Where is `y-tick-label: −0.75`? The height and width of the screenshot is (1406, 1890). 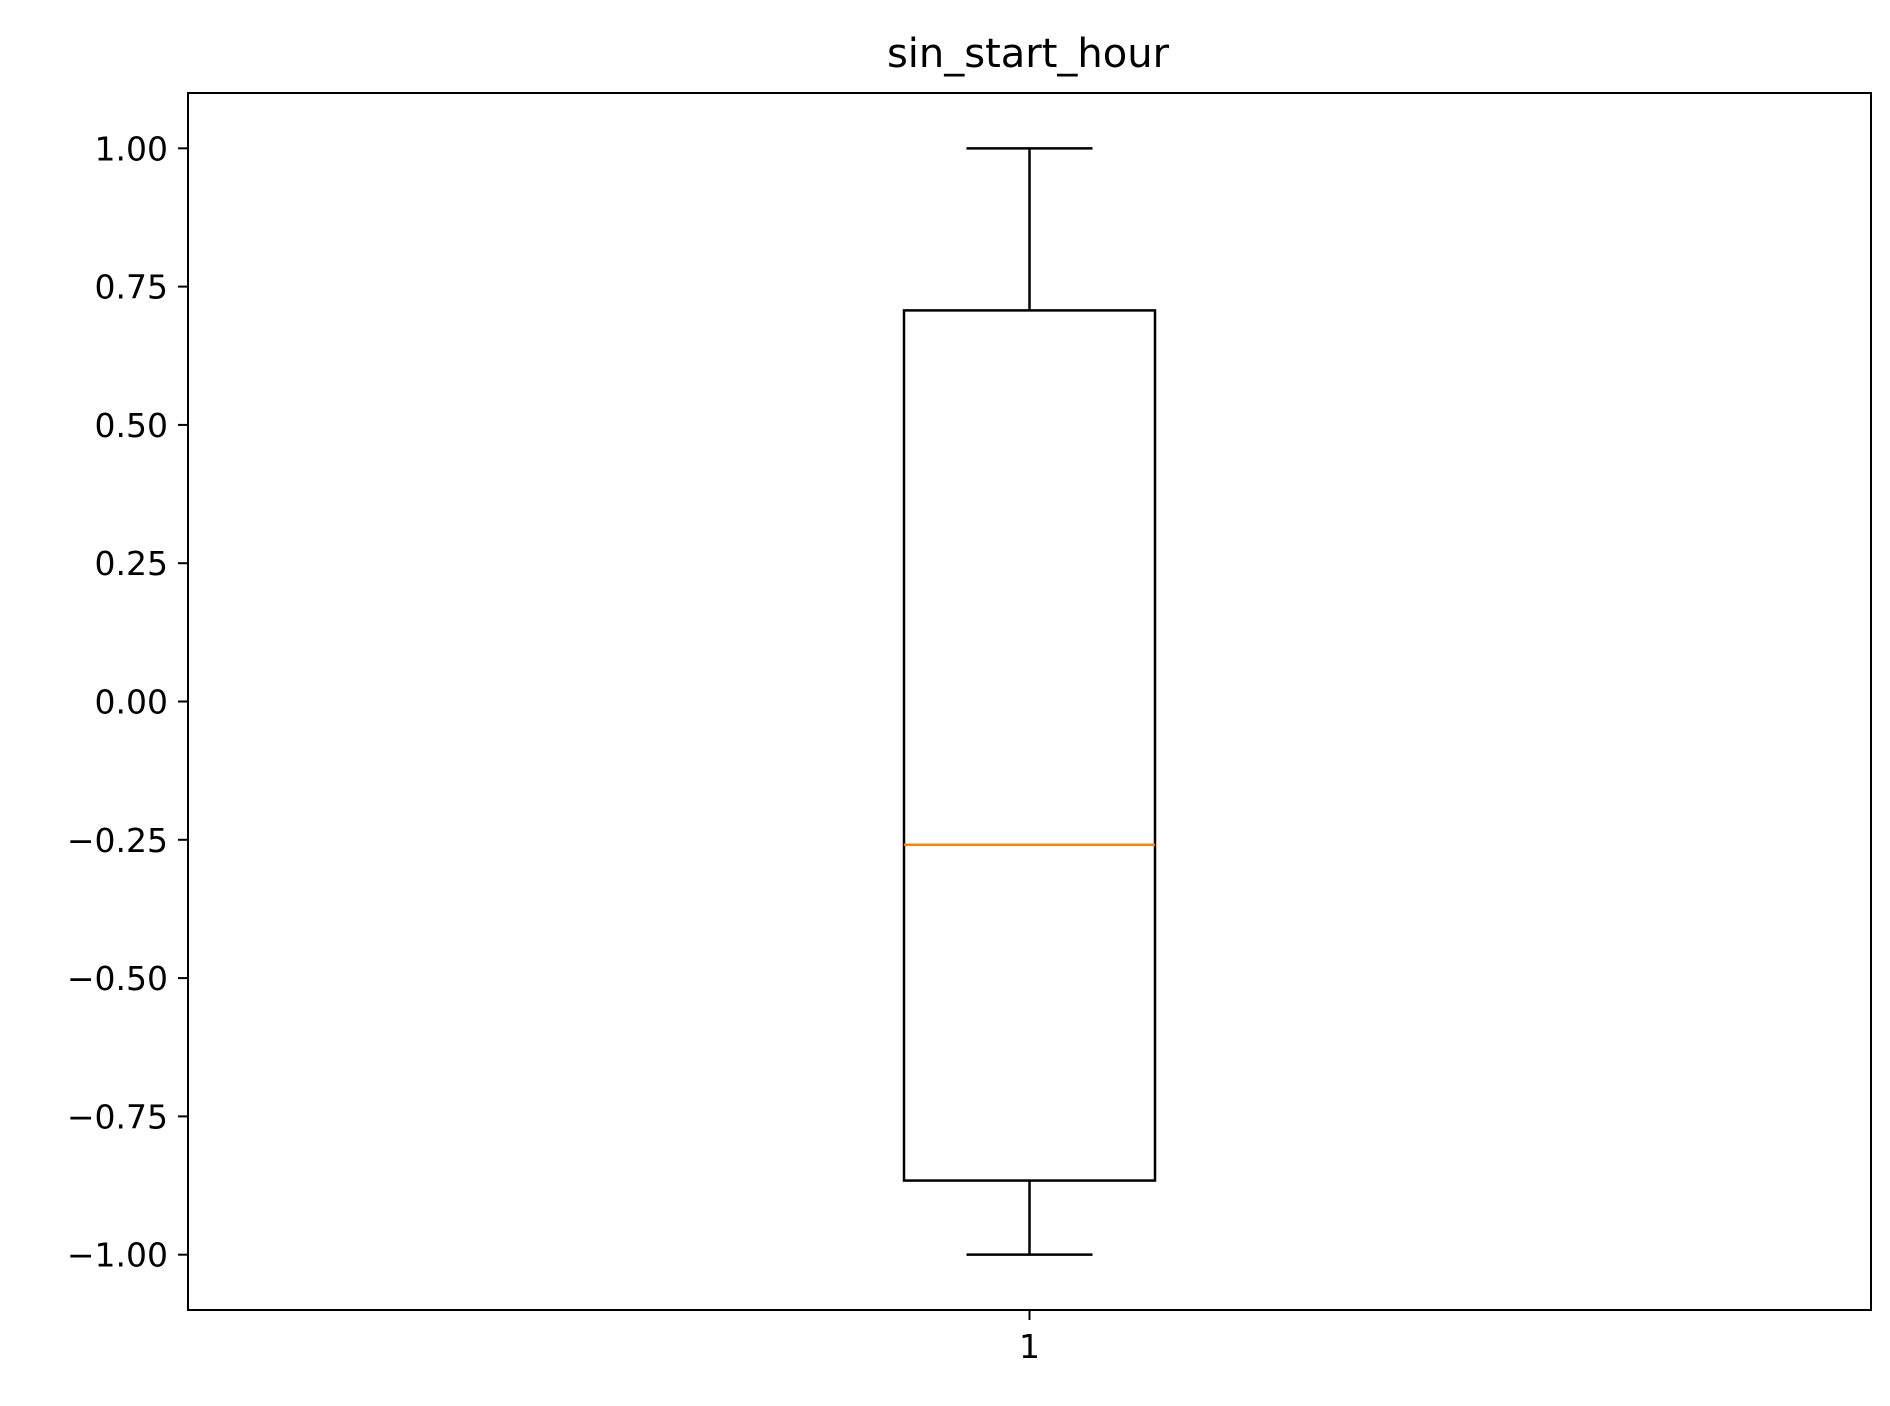 y-tick-label: −0.75 is located at coordinates (117, 1116).